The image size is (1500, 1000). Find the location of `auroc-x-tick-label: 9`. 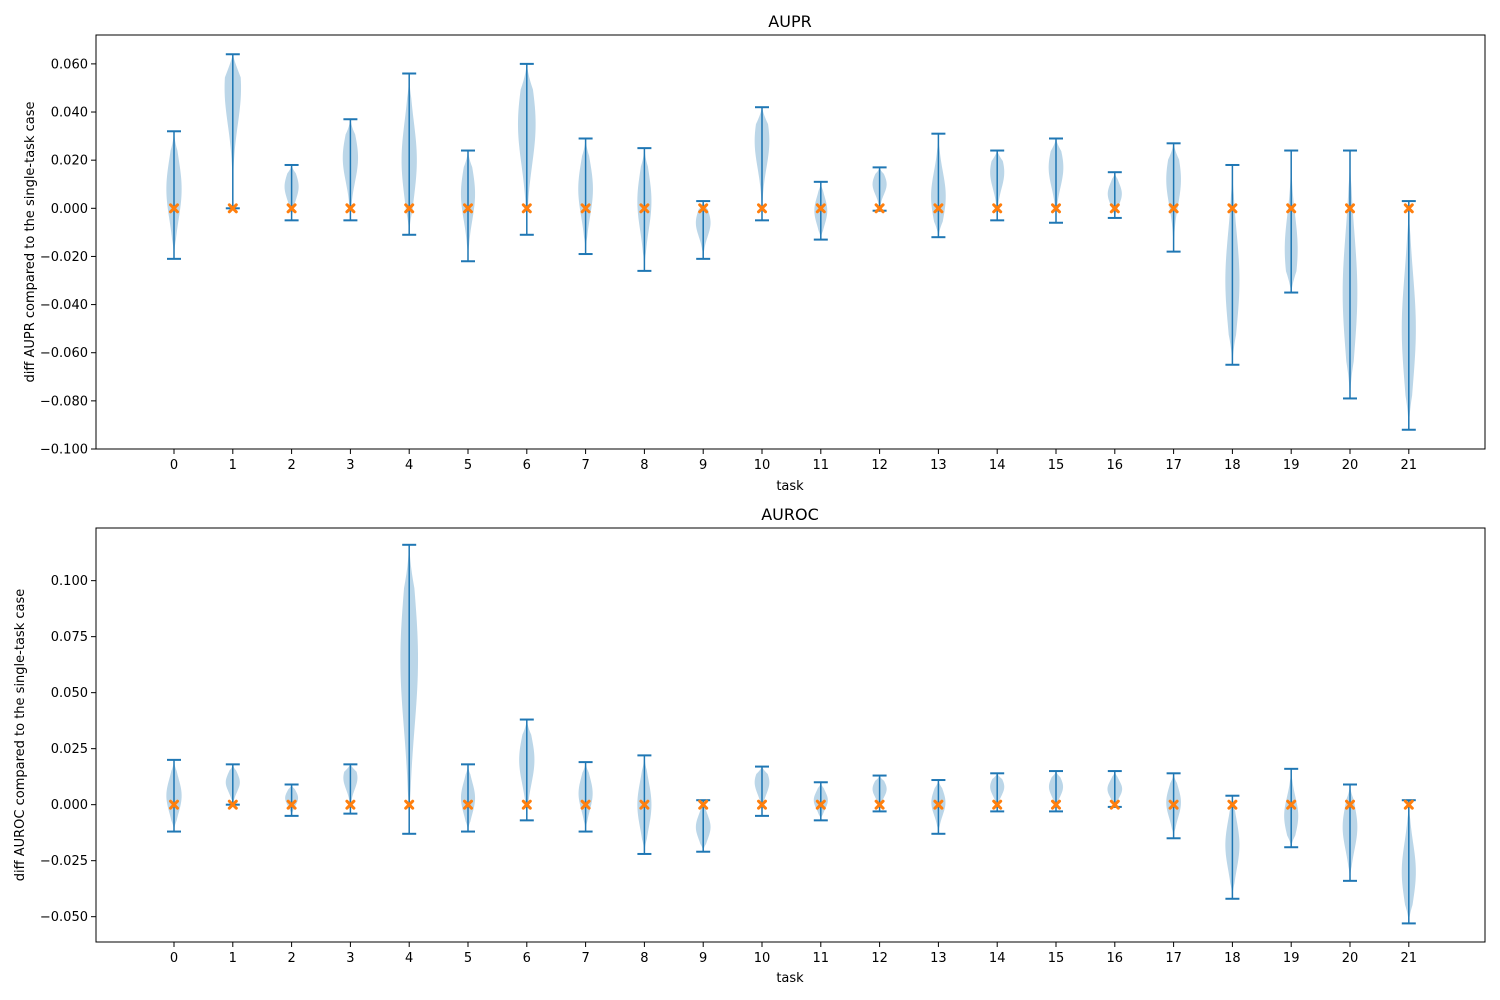

auroc-x-tick-label: 9 is located at coordinates (703, 958).